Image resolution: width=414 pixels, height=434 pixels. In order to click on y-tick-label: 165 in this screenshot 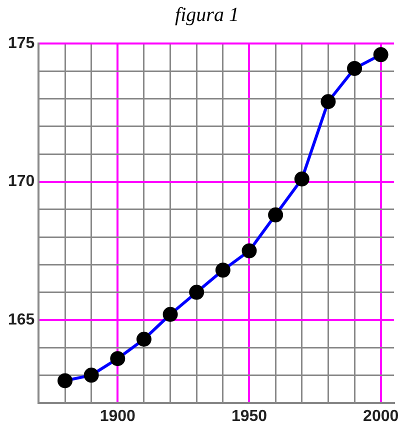, I will do `click(21, 319)`.